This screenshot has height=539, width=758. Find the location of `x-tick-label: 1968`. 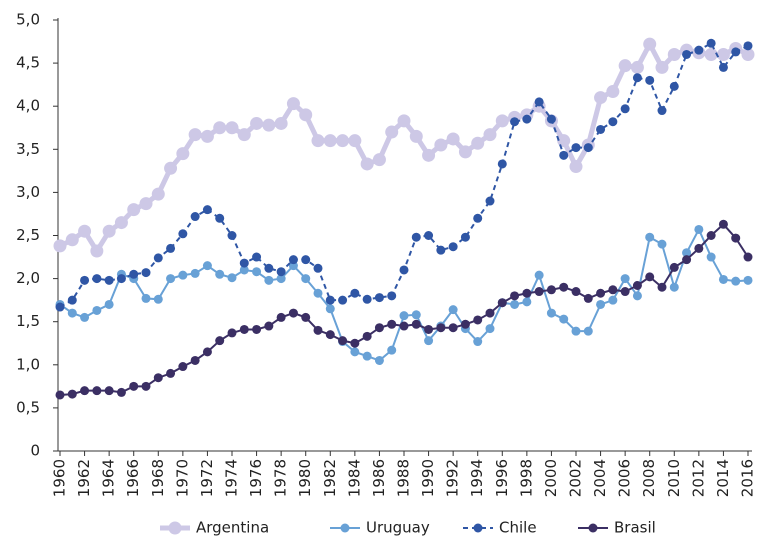

x-tick-label: 1968 is located at coordinates (158, 478).